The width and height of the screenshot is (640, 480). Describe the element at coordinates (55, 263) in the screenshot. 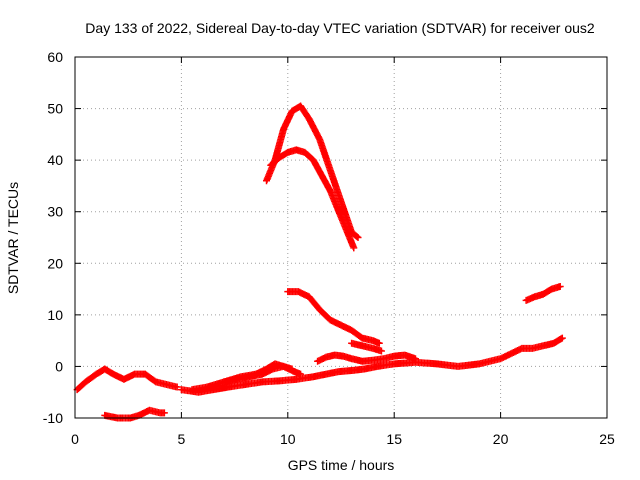

I see `y-tick-label: 20` at that location.